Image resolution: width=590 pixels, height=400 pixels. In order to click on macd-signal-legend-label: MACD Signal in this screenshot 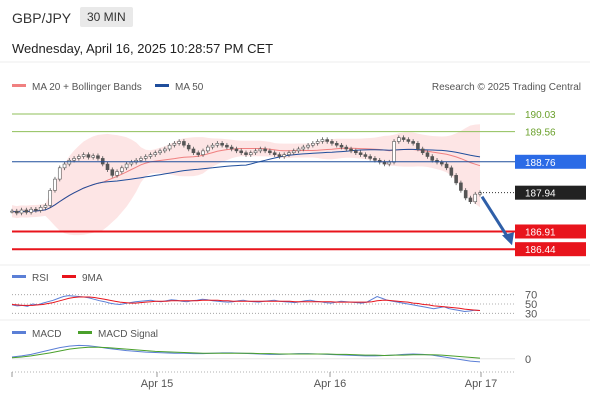, I will do `click(128, 334)`.